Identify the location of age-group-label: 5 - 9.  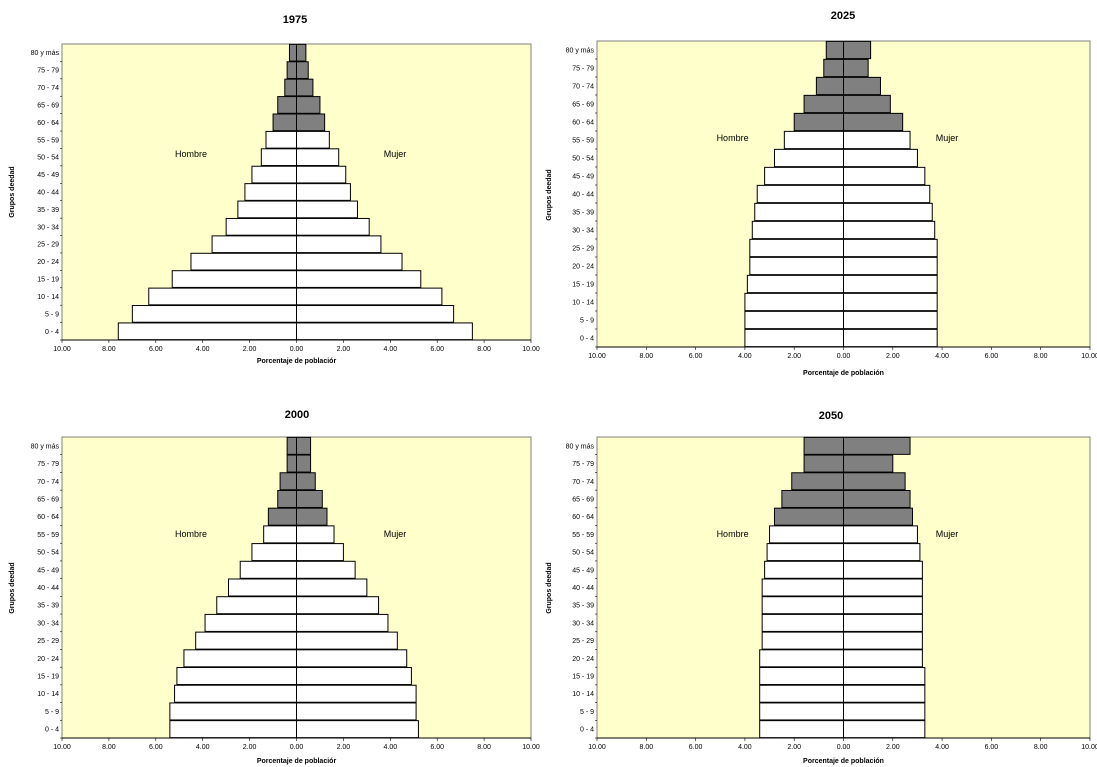
(587, 712).